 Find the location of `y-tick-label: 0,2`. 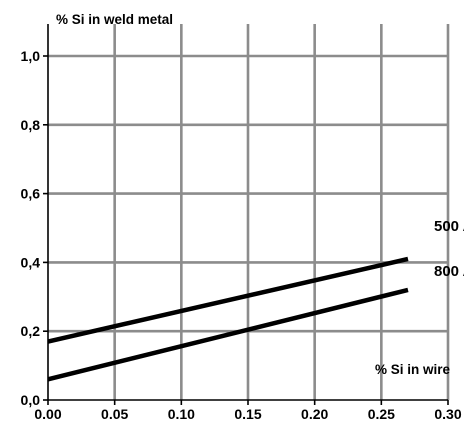

y-tick-label: 0,2 is located at coordinates (31, 331).